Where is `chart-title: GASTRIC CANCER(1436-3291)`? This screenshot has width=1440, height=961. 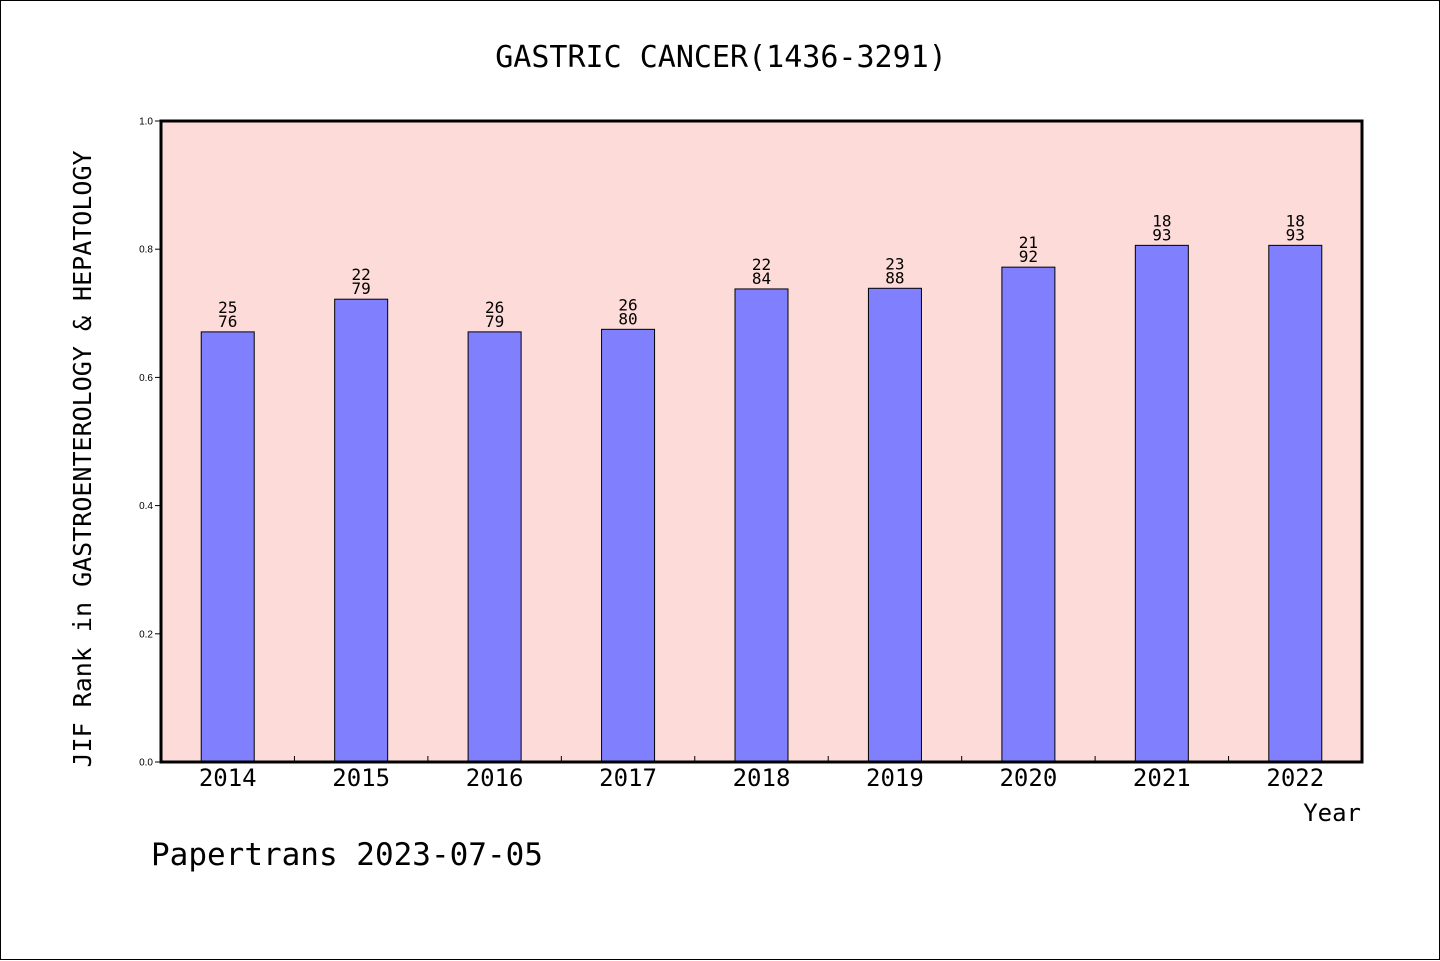
chart-title: GASTRIC CANCER(1436-3291) is located at coordinates (721, 57).